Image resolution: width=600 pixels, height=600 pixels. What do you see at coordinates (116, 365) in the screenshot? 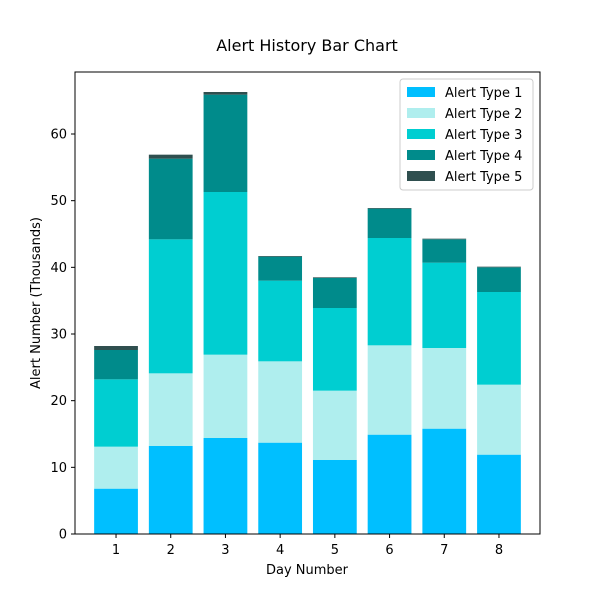
I see `bar-day1-type4` at bounding box center [116, 365].